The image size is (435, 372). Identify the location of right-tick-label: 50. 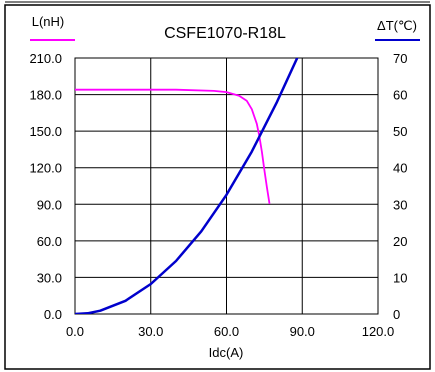
(400, 131).